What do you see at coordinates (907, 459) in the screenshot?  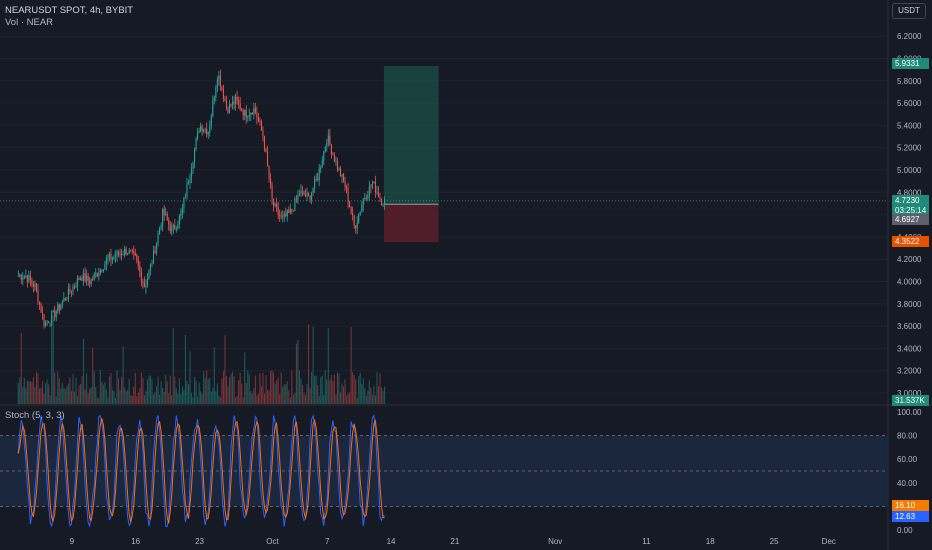 I see `stoch-tick-label: 60.00` at bounding box center [907, 459].